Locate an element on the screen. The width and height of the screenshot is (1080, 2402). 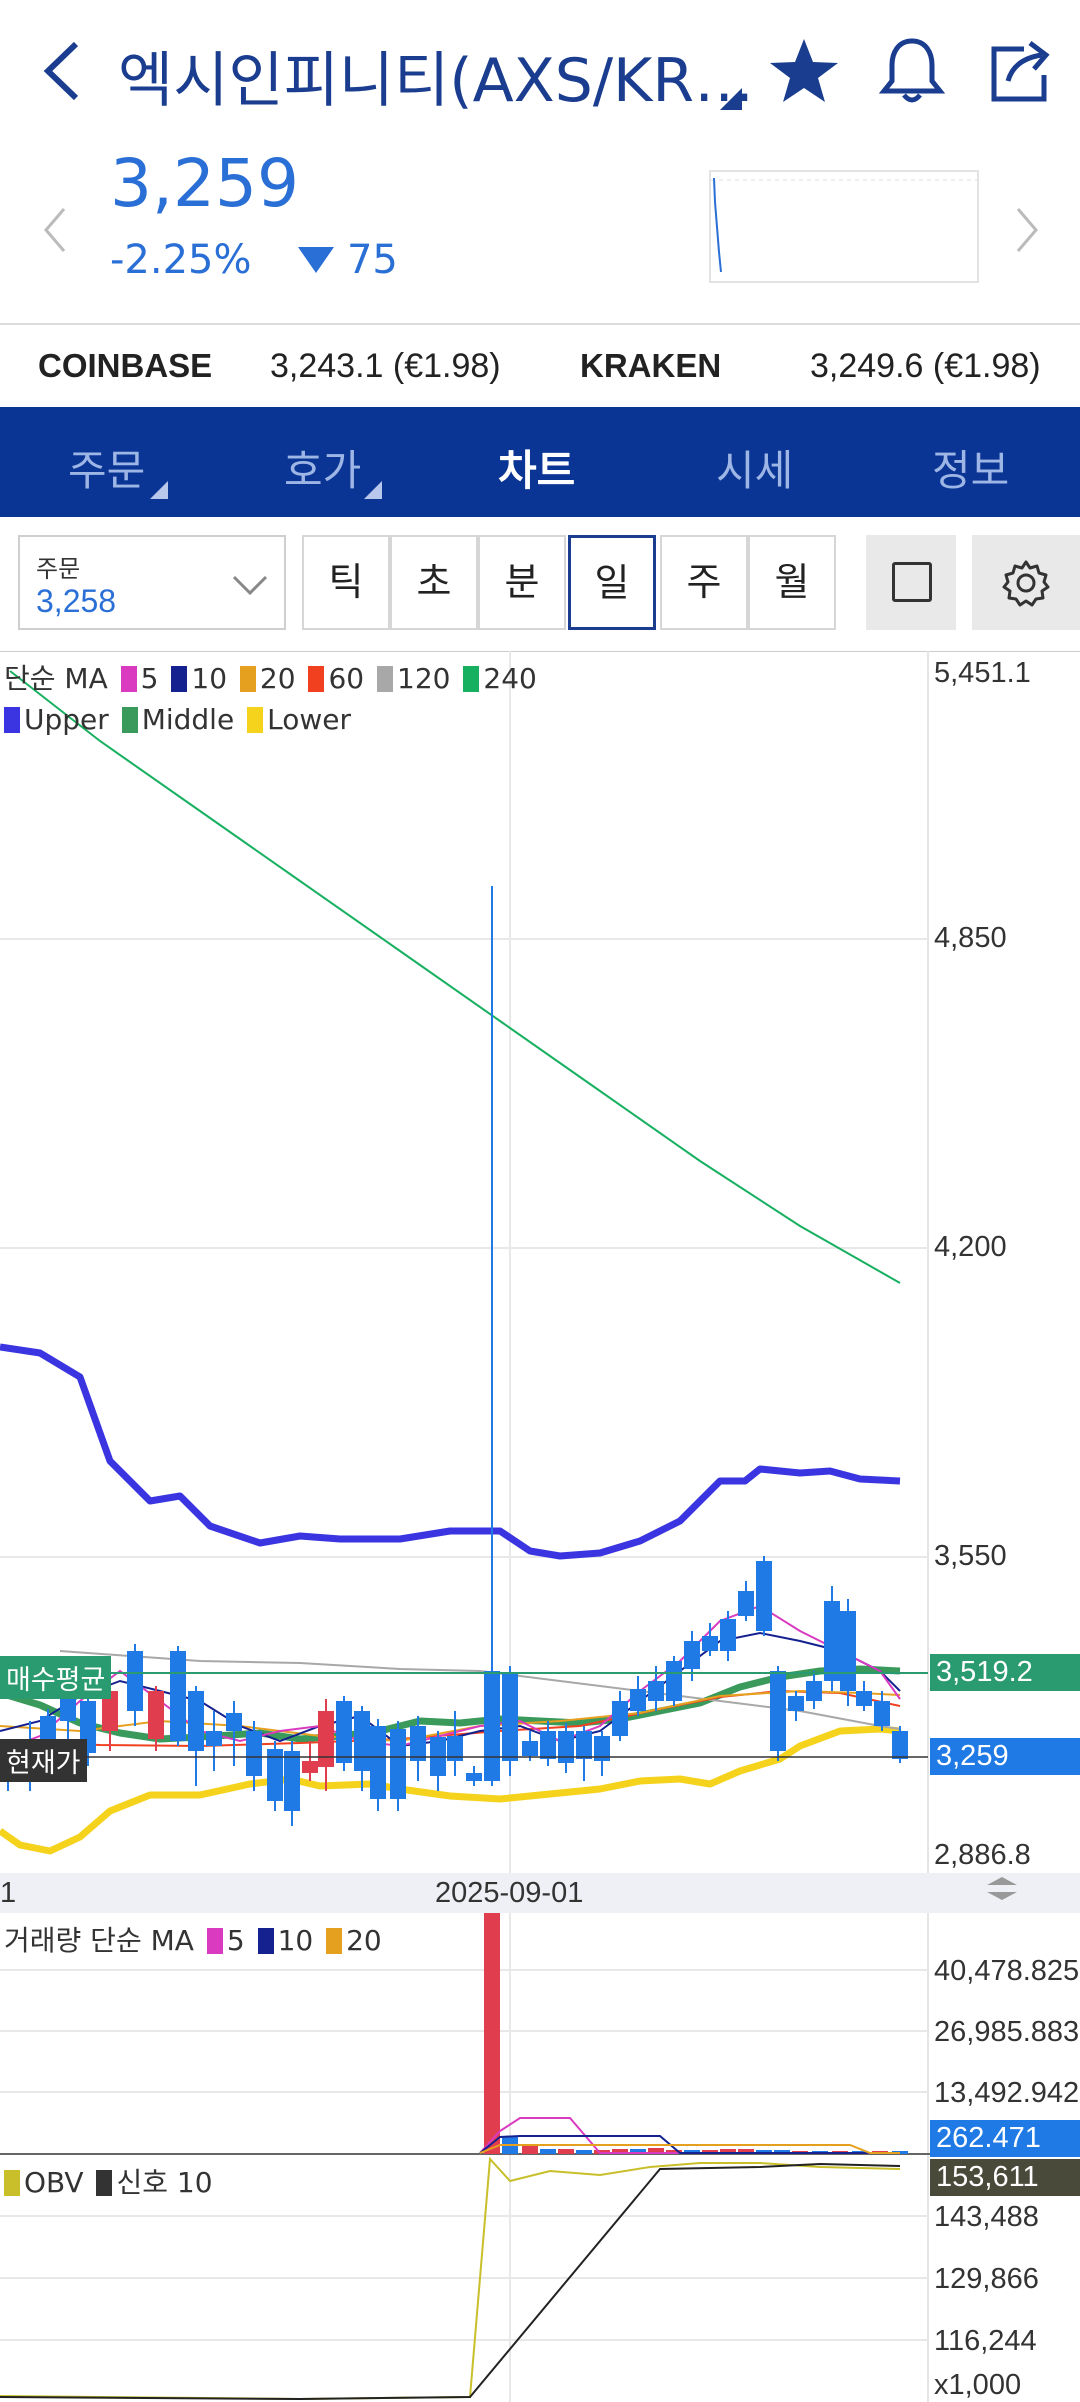
order-select-label: 주문 is located at coordinates (58, 569).